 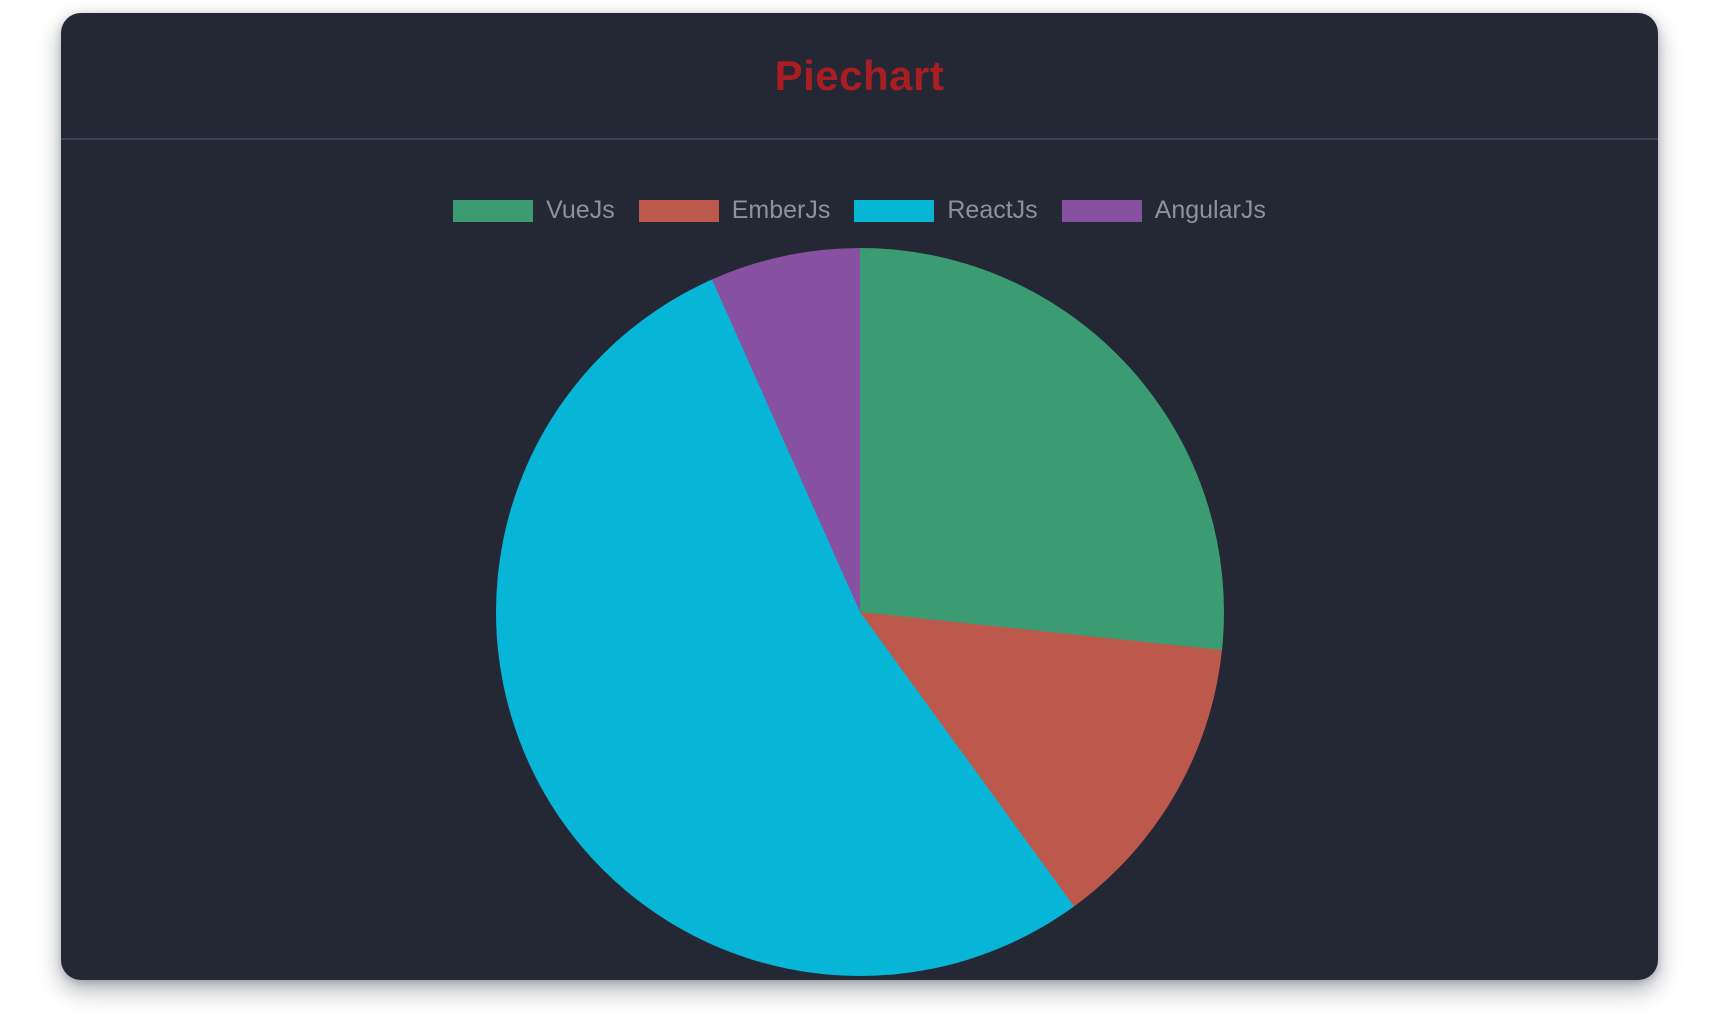 I want to click on legend-swatch-vuejs, so click(x=493, y=210).